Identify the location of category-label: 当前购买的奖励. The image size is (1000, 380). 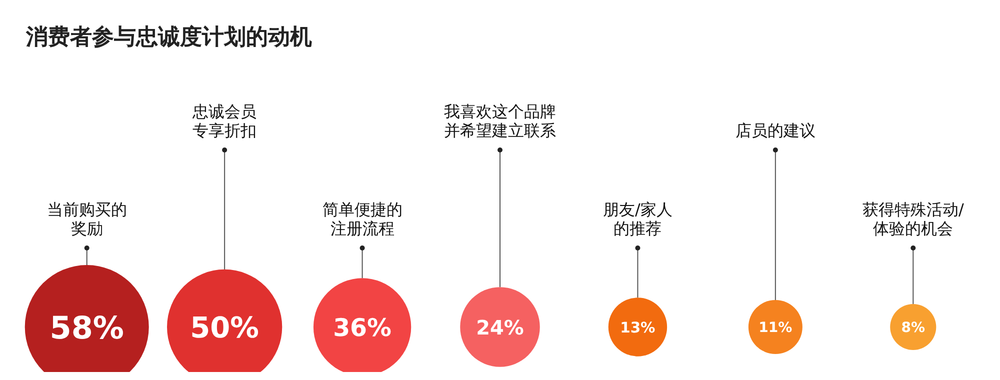
(86, 219).